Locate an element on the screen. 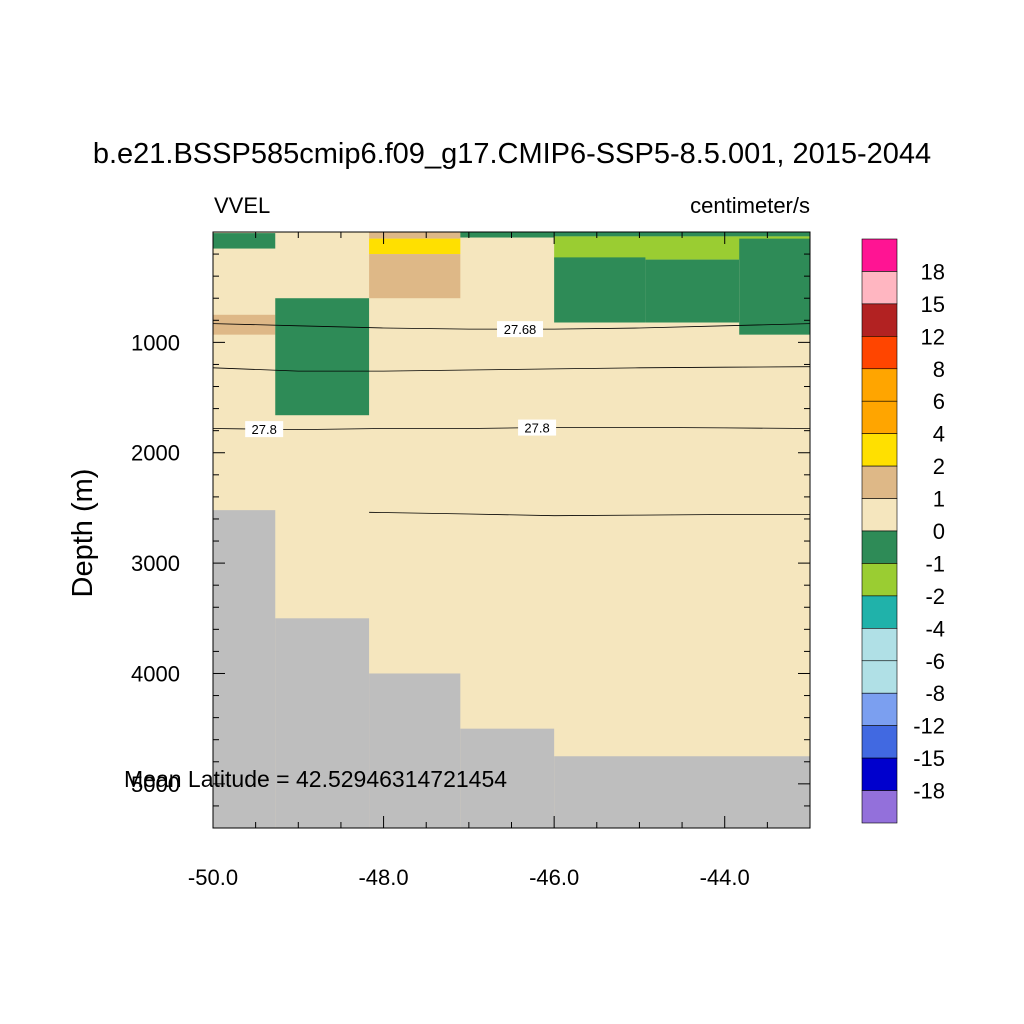 This screenshot has width=1024, height=1024. colorbar-label-0: 18 is located at coordinates (933, 271).